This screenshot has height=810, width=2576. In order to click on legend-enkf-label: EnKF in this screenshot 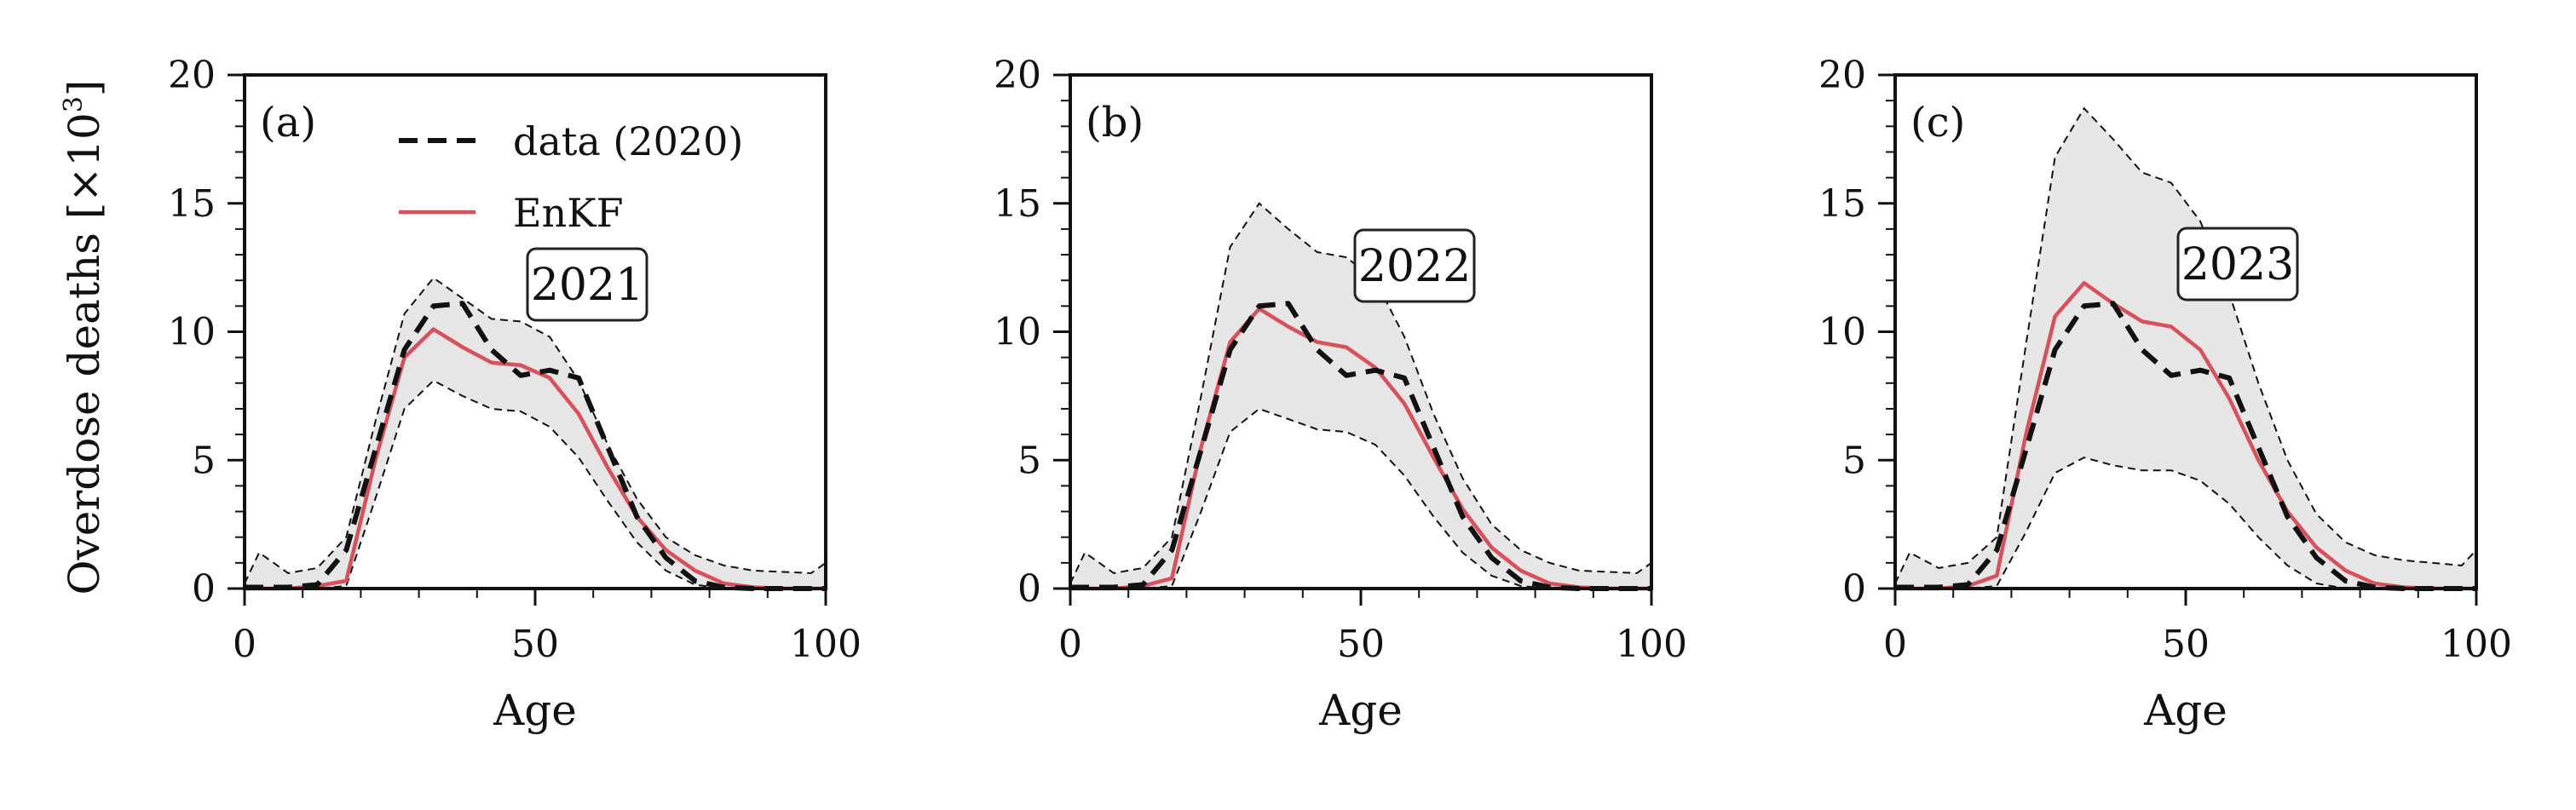, I will do `click(568, 213)`.